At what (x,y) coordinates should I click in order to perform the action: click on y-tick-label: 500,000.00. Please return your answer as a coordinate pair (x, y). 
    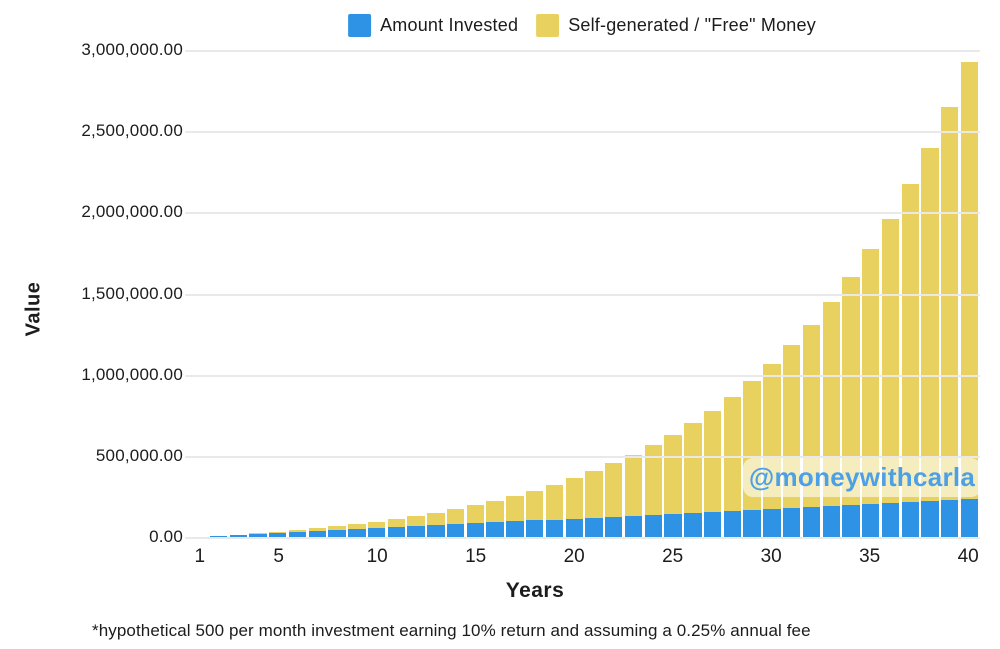
    Looking at the image, I should click on (139, 455).